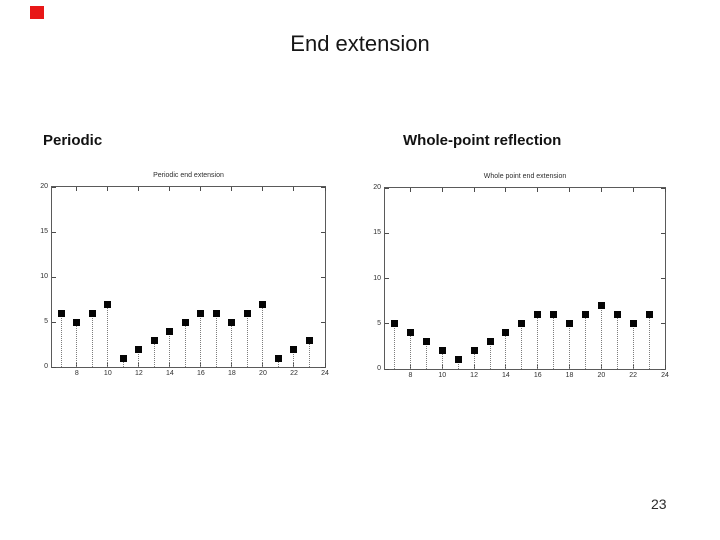 Image resolution: width=720 pixels, height=540 pixels. I want to click on x-tick-label: 12, so click(474, 375).